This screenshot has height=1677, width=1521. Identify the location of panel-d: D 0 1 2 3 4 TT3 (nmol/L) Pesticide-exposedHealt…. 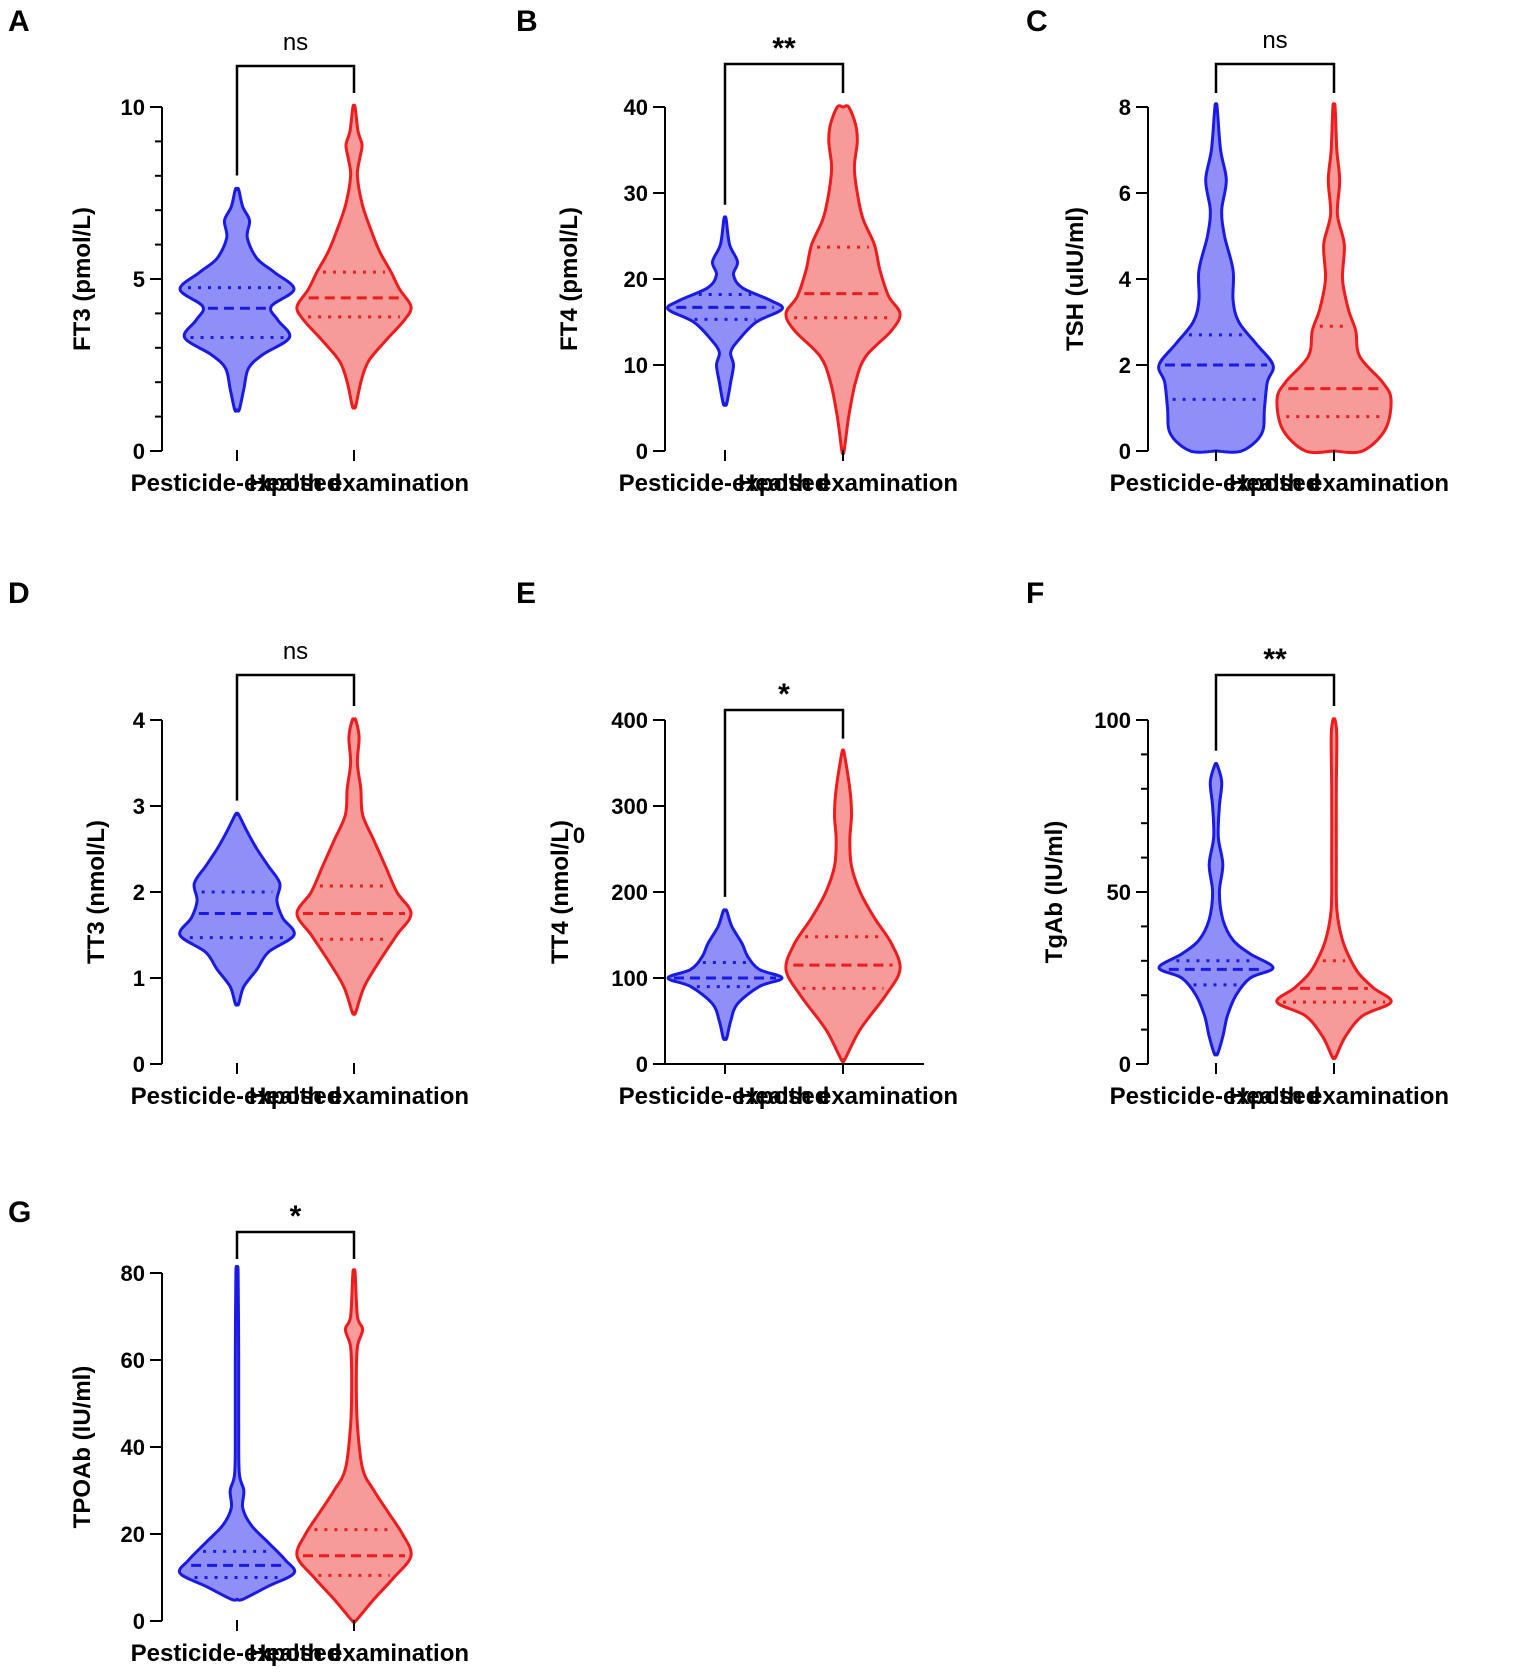
(238, 843).